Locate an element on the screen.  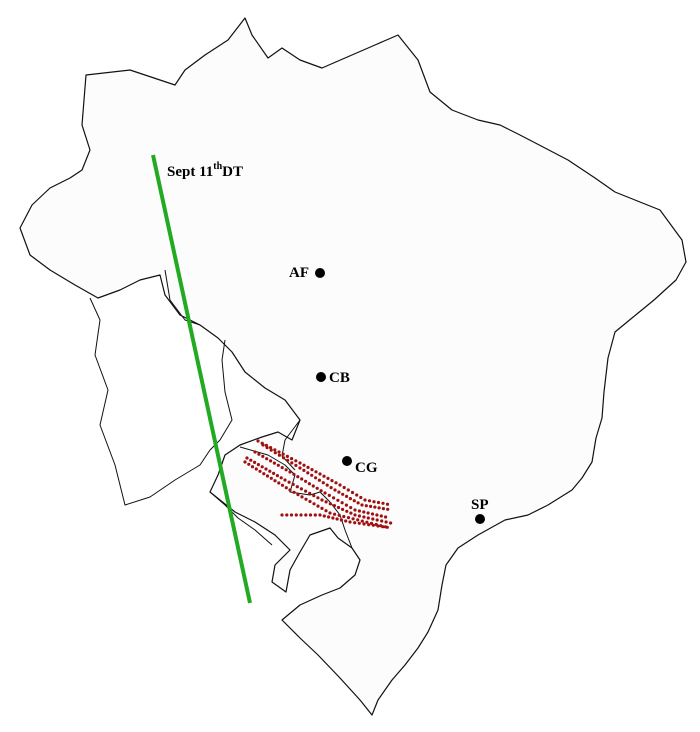
track-line-label: Sept 11thDT is located at coordinates (205, 170).